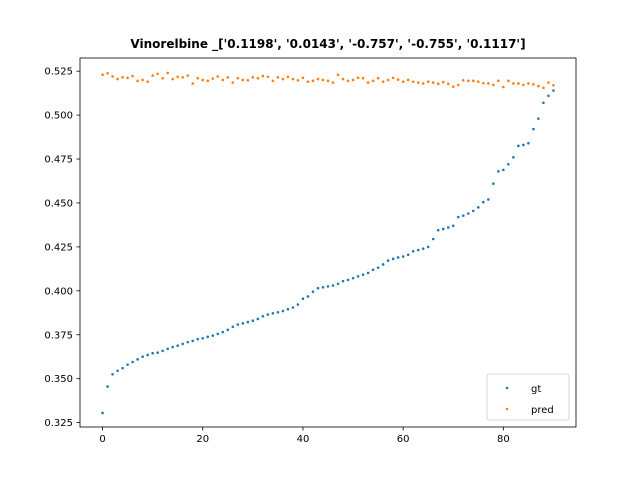 This screenshot has height=480, width=640. I want to click on legend: gt pred, so click(528, 397).